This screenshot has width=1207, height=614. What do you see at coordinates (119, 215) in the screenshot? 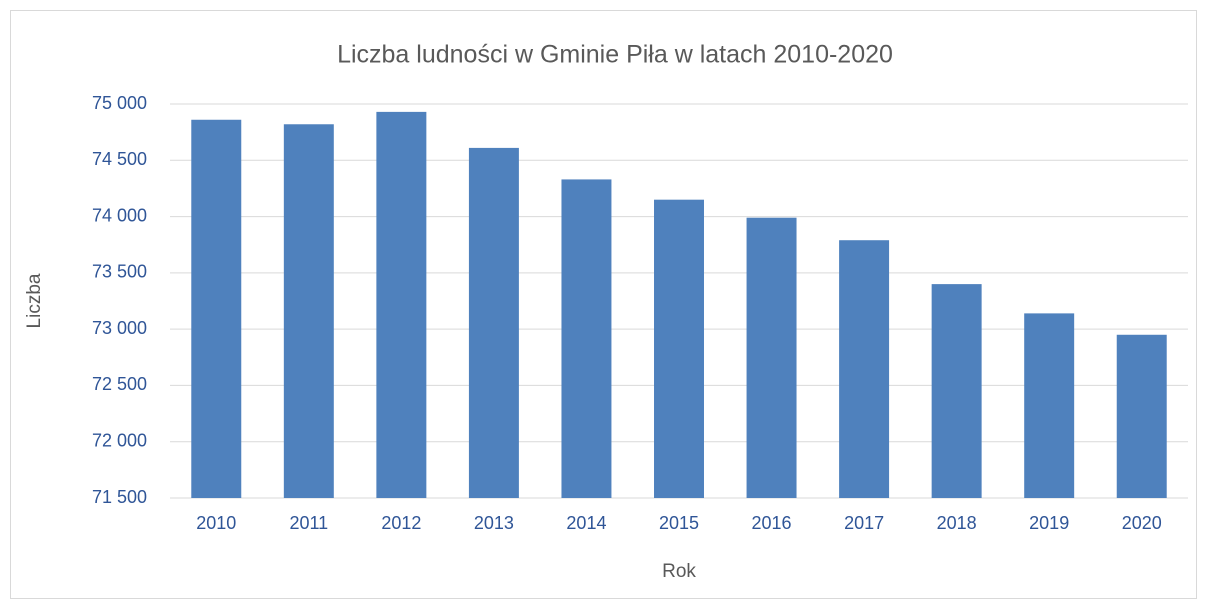
I see `y-tick-label: 74 000` at bounding box center [119, 215].